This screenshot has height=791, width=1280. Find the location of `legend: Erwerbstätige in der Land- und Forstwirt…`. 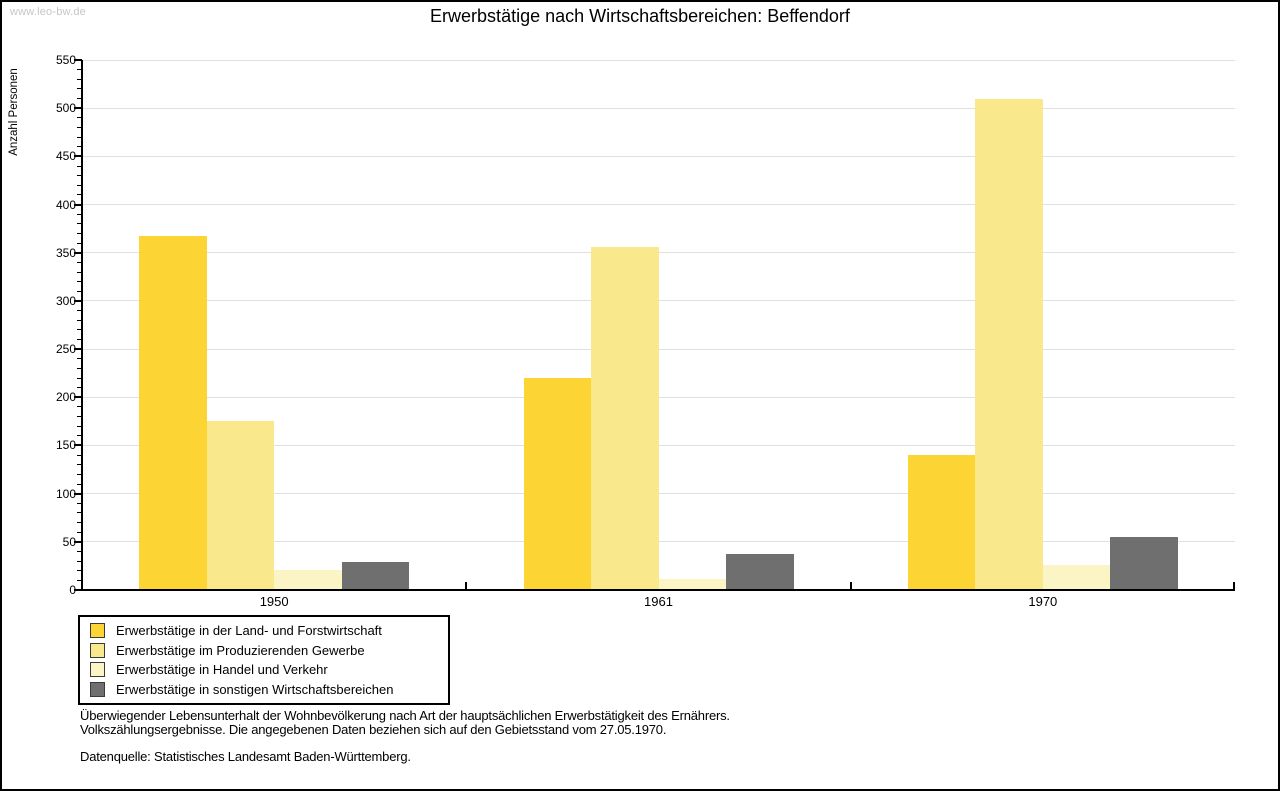

legend: Erwerbstätige in der Land- und Forstwirt… is located at coordinates (264, 660).